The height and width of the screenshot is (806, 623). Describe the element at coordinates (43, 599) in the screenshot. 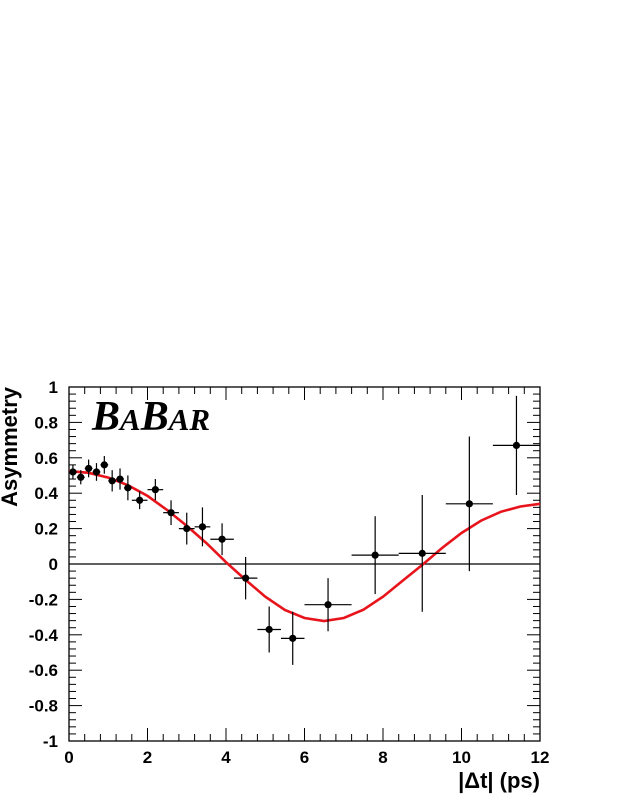

I see `y-tick-label: -0.2` at that location.